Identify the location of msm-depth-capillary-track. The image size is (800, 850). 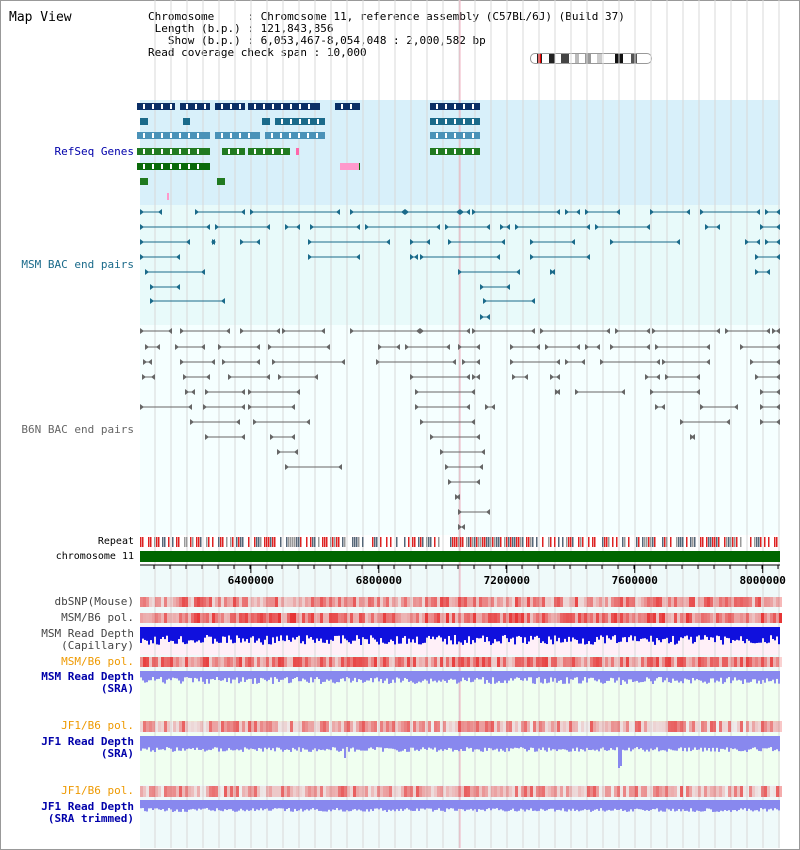
(460, 636).